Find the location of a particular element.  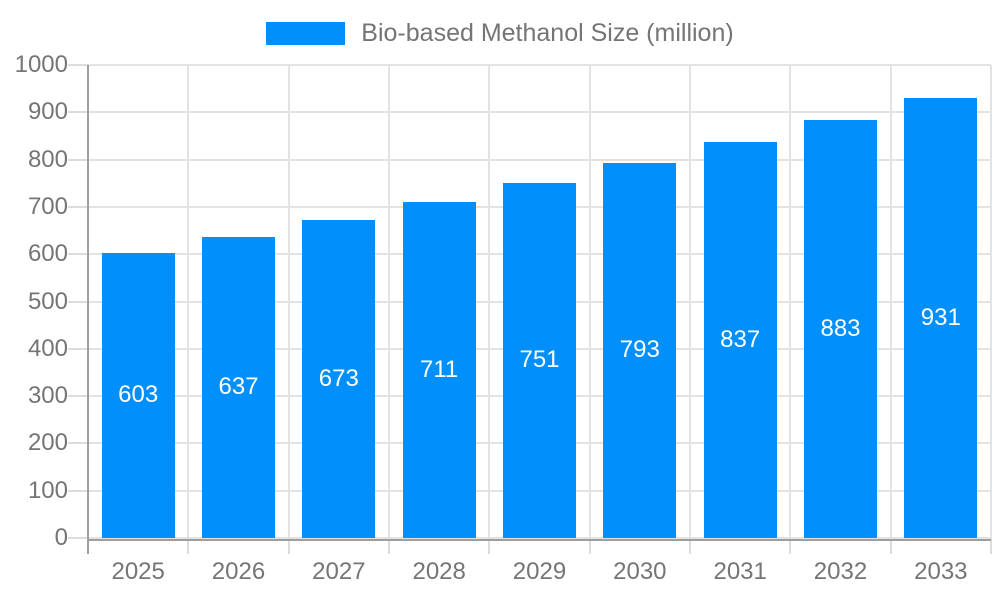

x-axis-label: 2027 is located at coordinates (339, 571).